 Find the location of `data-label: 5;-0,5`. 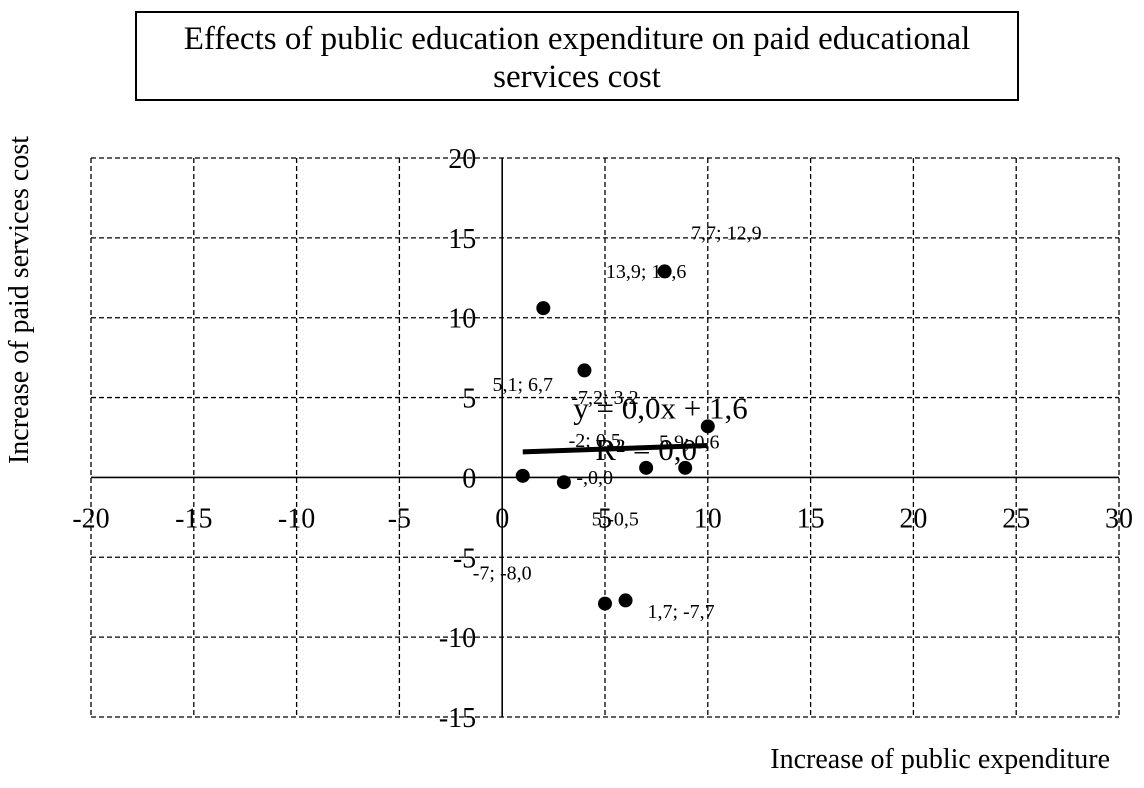

data-label: 5;-0,5 is located at coordinates (615, 519).